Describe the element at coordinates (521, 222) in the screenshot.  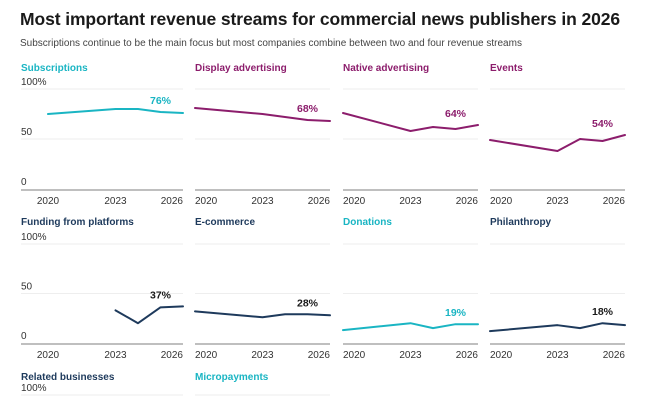
I see `panel-title-philanthropy: Philanthropy` at that location.